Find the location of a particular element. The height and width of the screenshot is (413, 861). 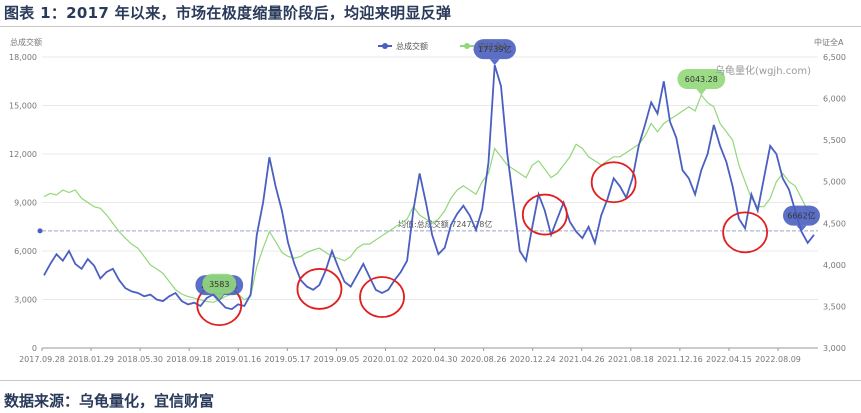

extreme-label-text: 3583 is located at coordinates (219, 284).